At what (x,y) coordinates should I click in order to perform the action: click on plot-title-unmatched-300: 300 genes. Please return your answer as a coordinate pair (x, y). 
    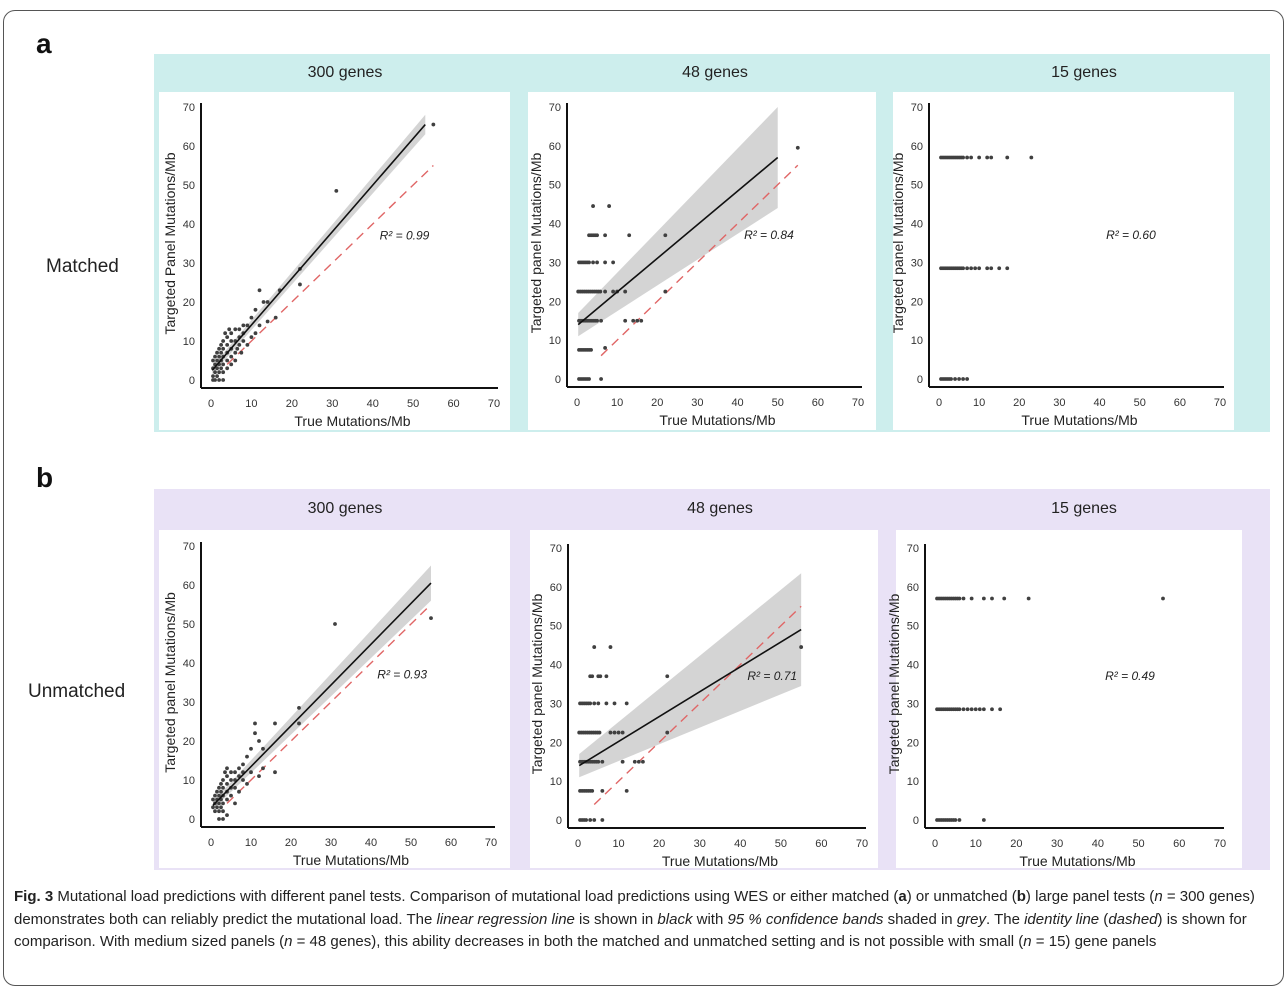
    Looking at the image, I should click on (345, 508).